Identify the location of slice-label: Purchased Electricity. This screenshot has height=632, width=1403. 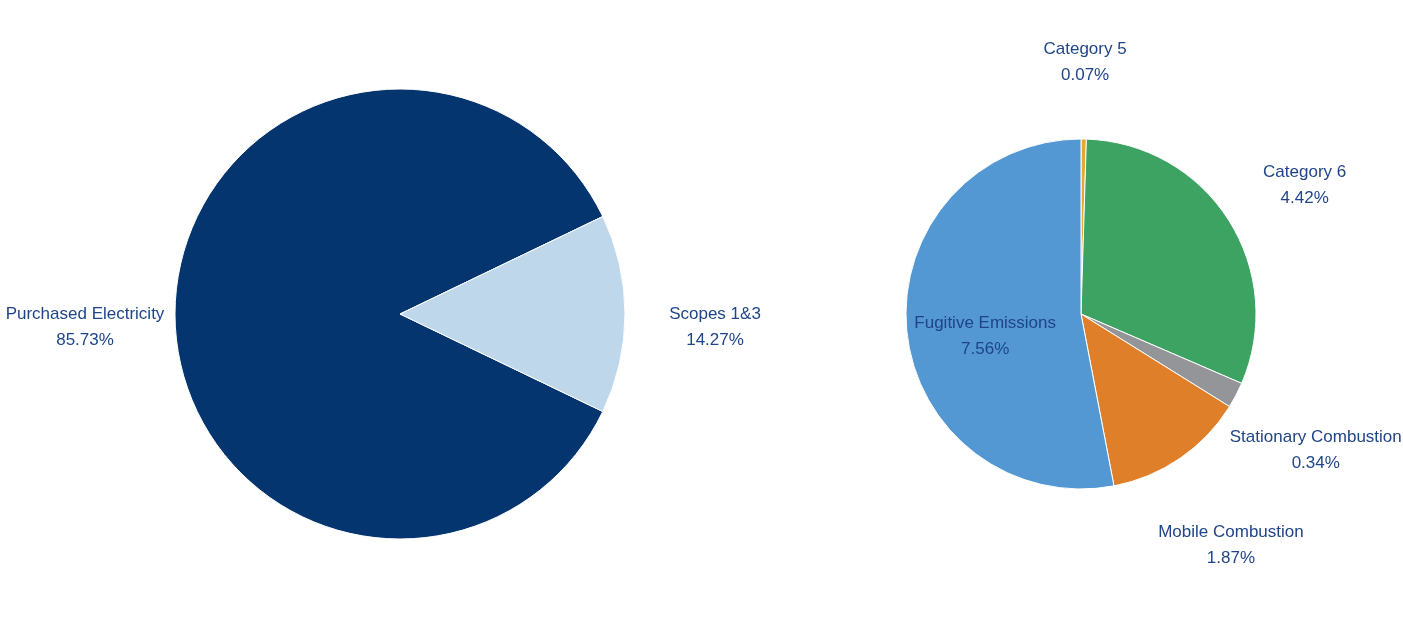
(85, 313).